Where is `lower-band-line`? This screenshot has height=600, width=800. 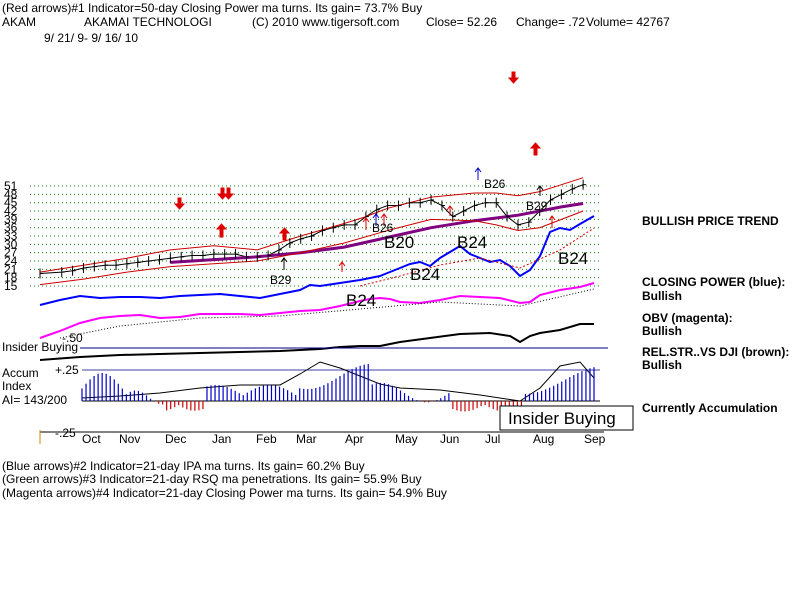
lower-band-line is located at coordinates (311, 248).